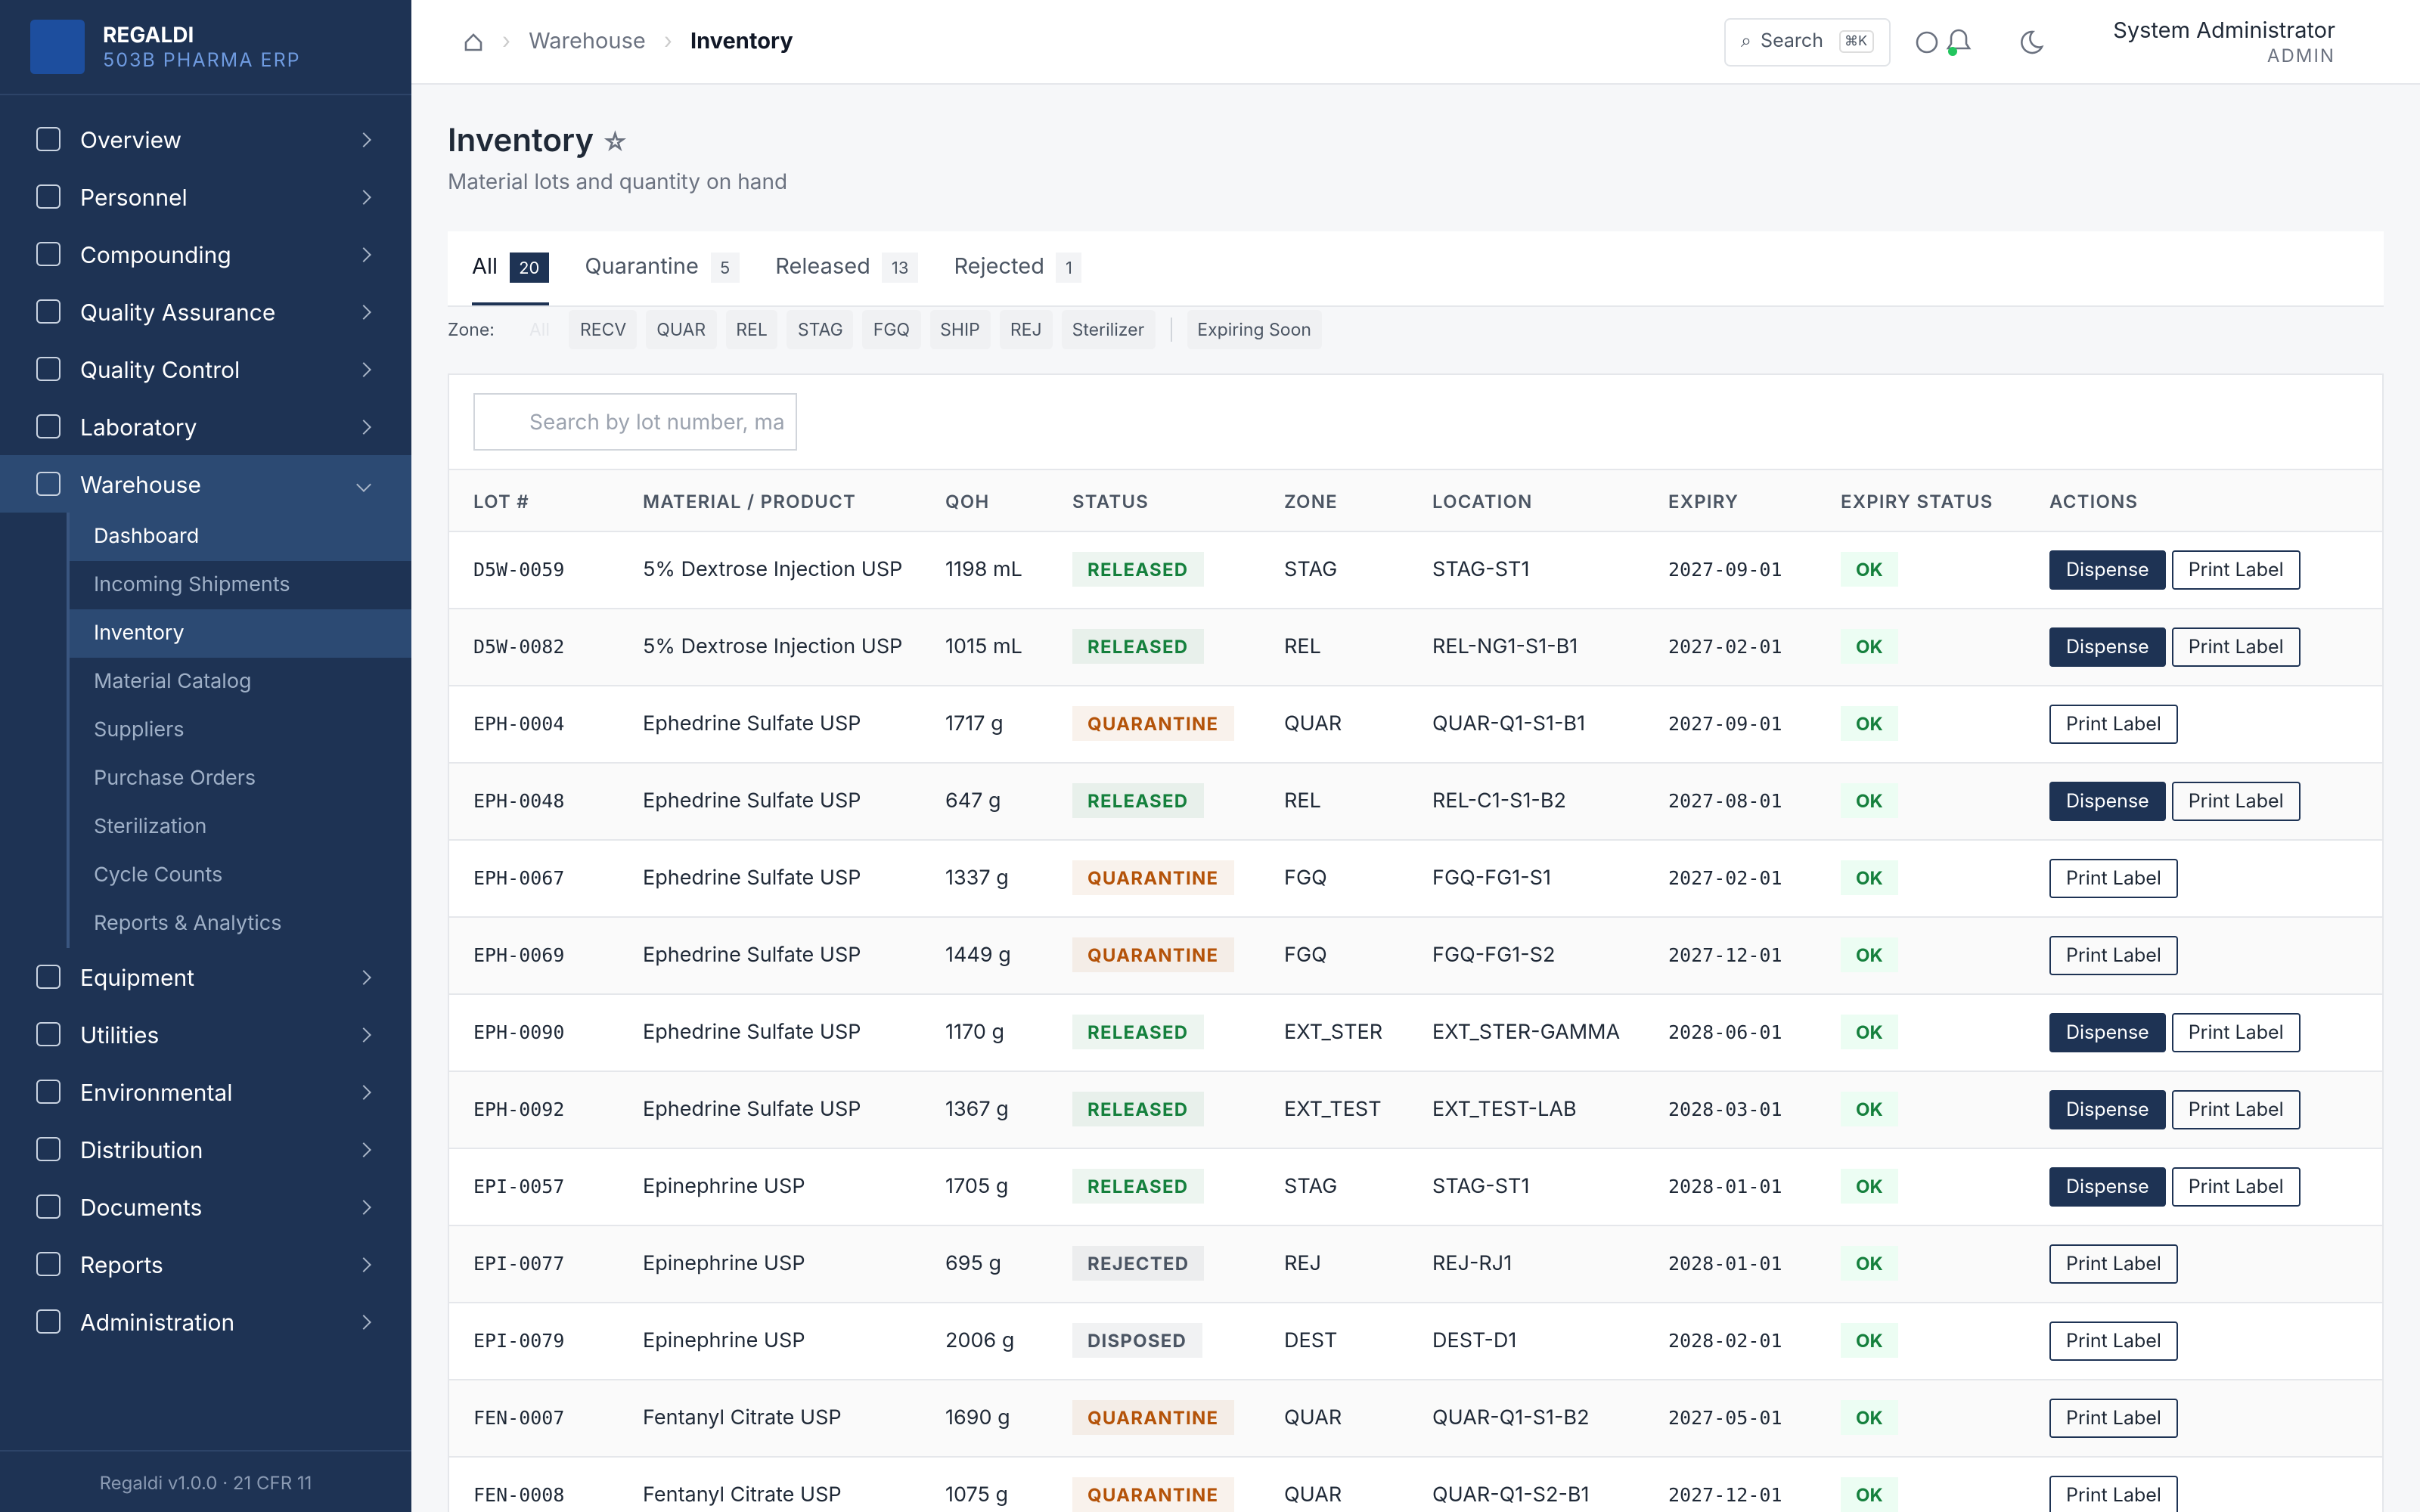 The height and width of the screenshot is (1512, 2420). What do you see at coordinates (205, 1091) in the screenshot?
I see `nav-item: Environmental` at bounding box center [205, 1091].